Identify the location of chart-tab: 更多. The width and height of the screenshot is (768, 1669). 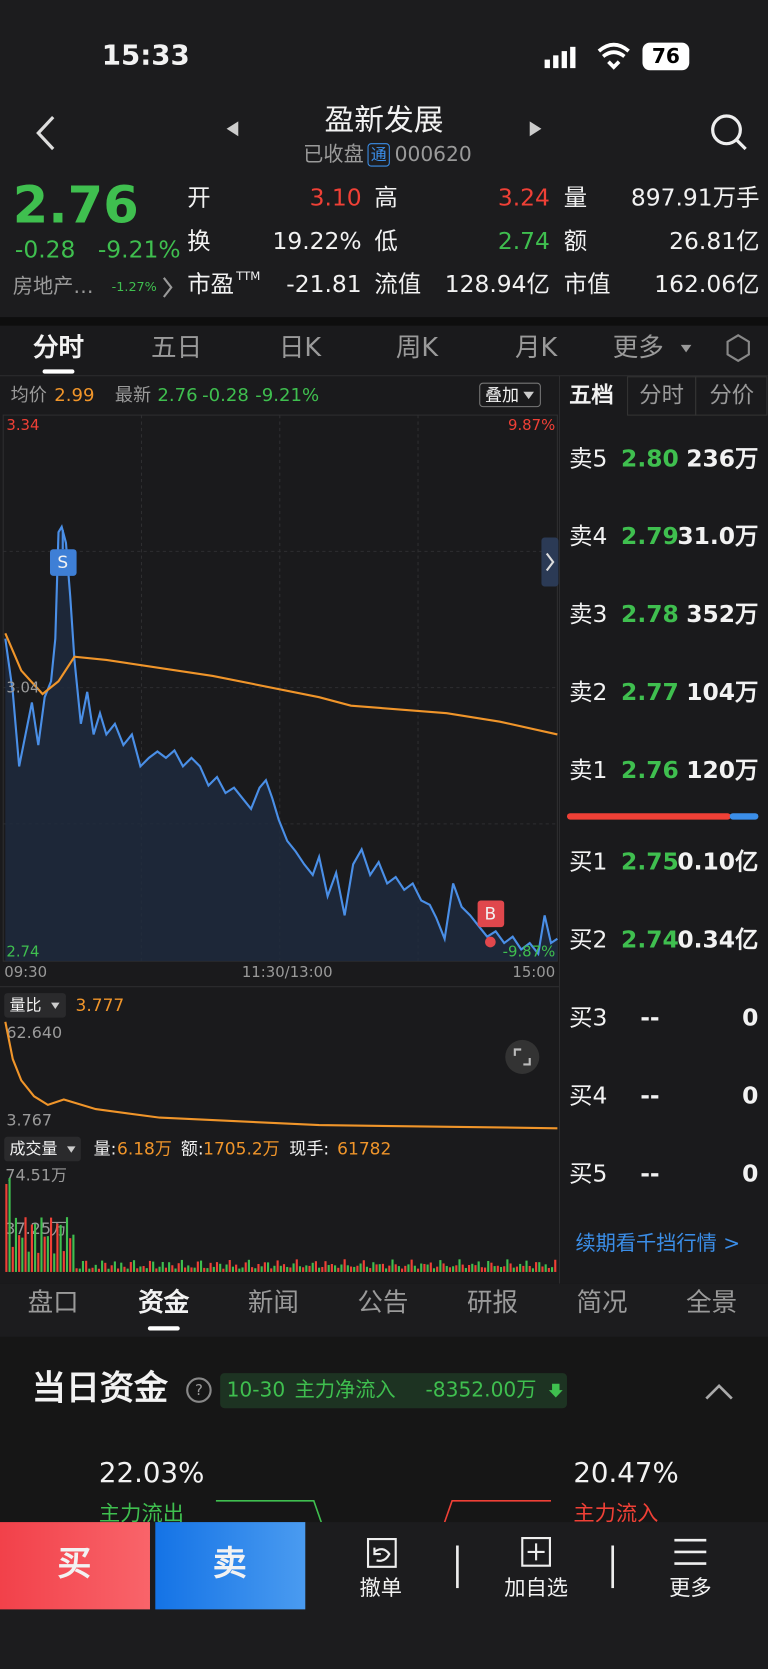
(638, 348).